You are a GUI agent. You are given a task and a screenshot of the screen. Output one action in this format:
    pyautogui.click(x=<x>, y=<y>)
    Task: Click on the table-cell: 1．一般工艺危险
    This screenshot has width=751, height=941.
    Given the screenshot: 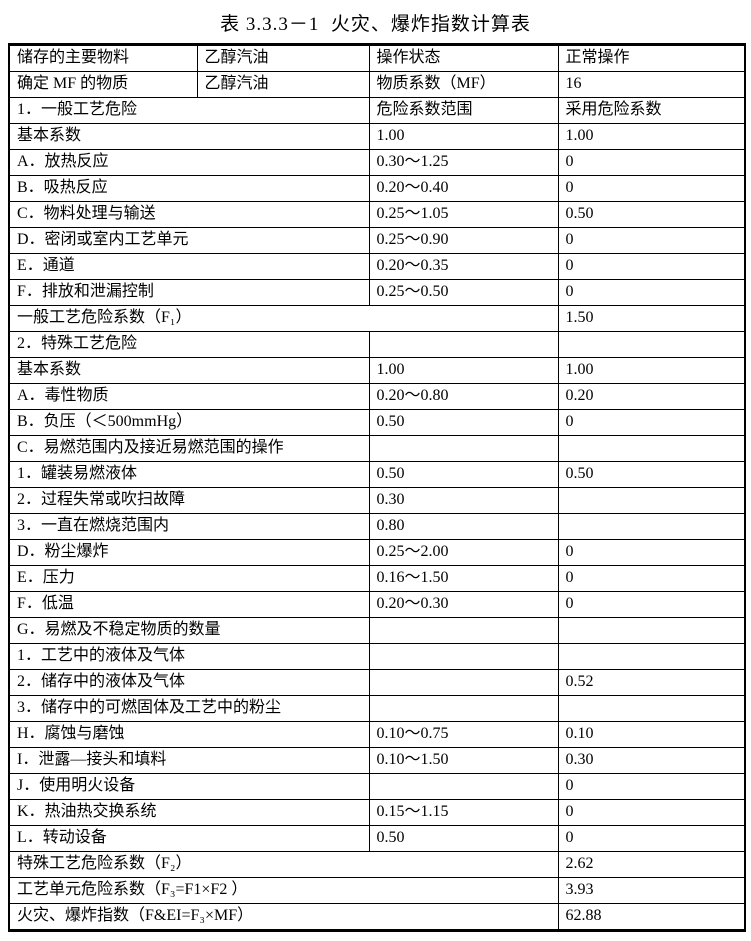 What is the action you would take?
    pyautogui.click(x=189, y=110)
    